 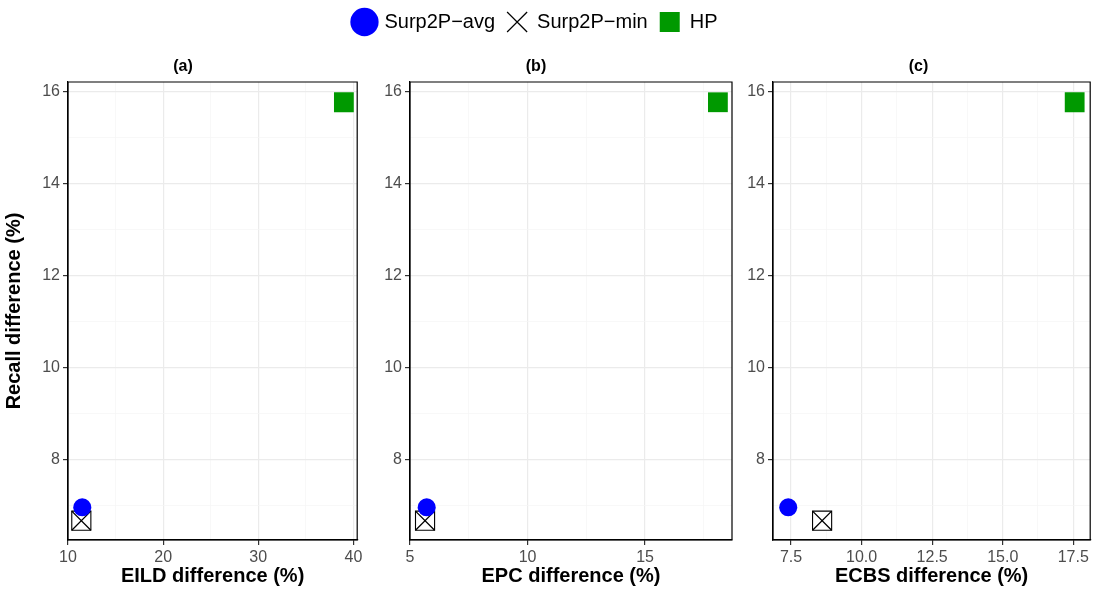 I want to click on legend-label: Surp2P−min, so click(x=592, y=20).